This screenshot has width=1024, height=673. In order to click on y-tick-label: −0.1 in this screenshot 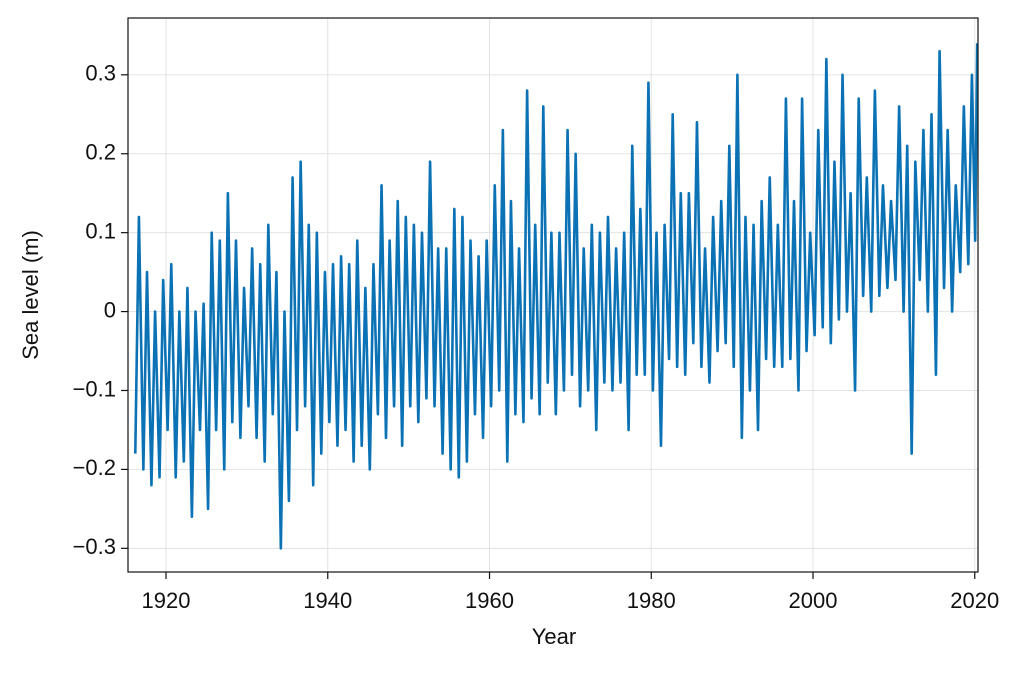, I will do `click(94, 388)`.